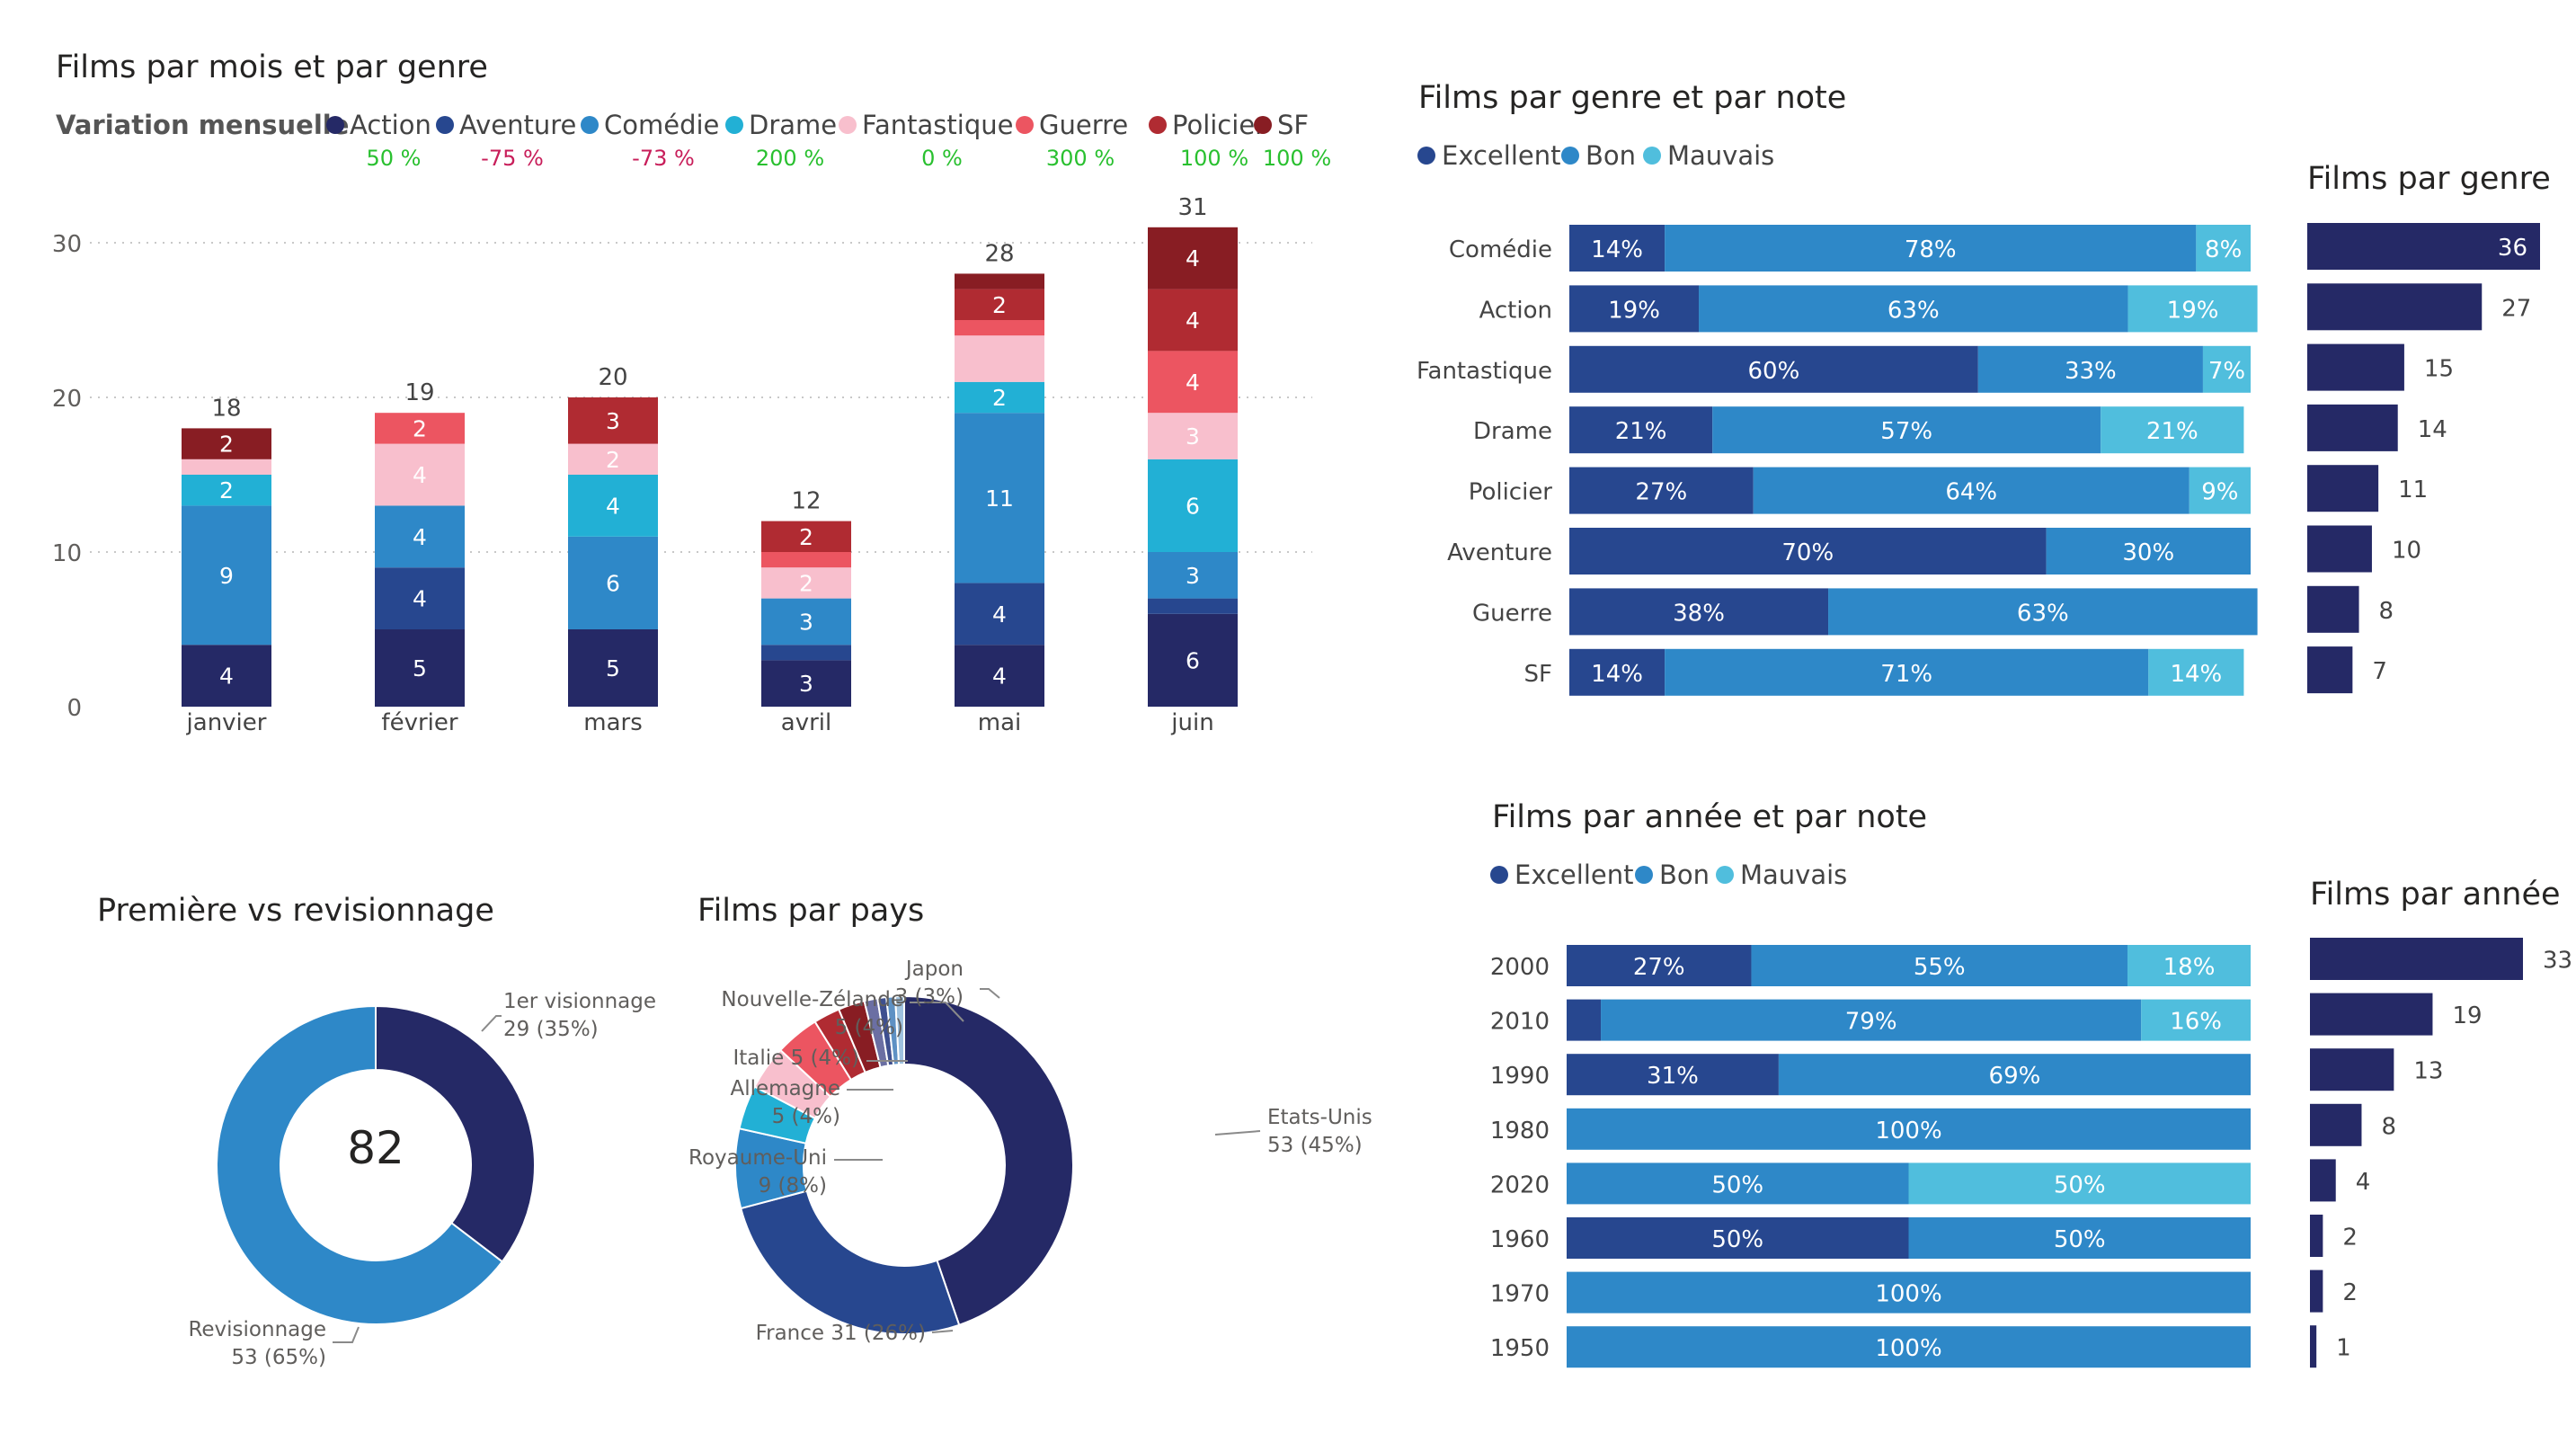 The image size is (2576, 1443). What do you see at coordinates (661, 125) in the screenshot?
I see `legend-label-comedie: Comédie` at bounding box center [661, 125].